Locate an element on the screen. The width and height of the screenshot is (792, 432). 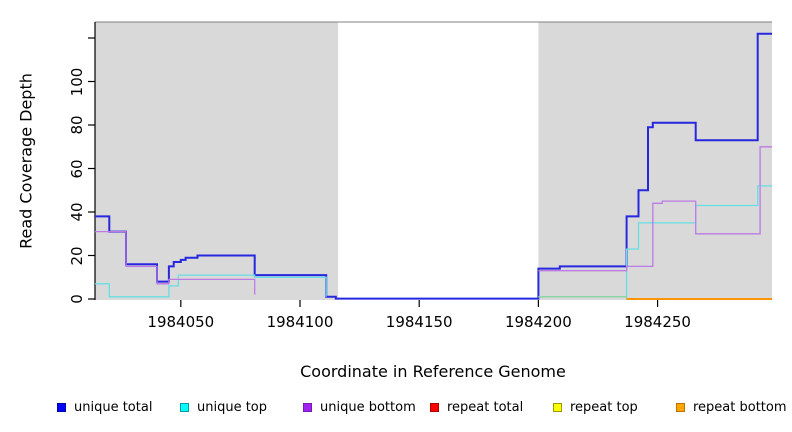
legend-item-unique-top: unique top is located at coordinates (223, 407).